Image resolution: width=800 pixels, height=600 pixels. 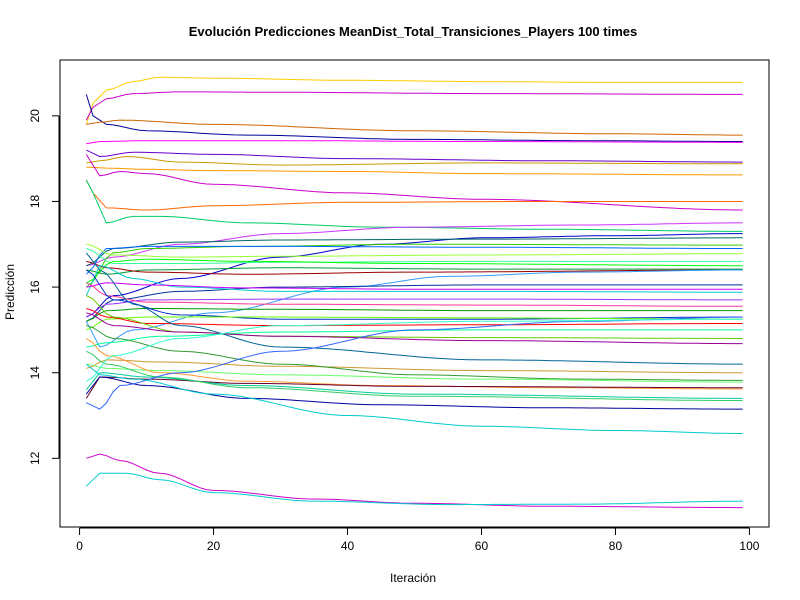 I want to click on x-tick-label: 60, so click(x=482, y=546).